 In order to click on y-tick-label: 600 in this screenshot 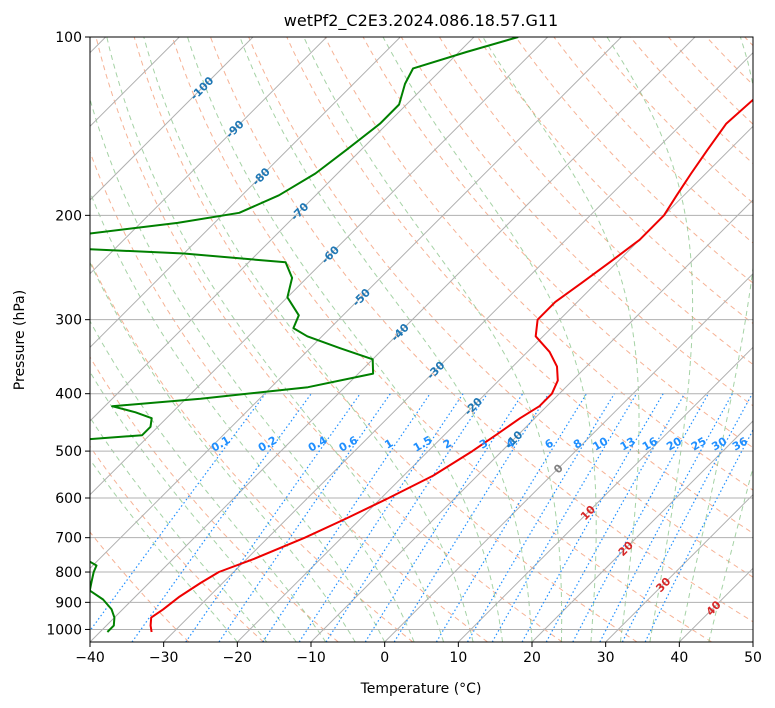, I will do `click(68, 499)`.